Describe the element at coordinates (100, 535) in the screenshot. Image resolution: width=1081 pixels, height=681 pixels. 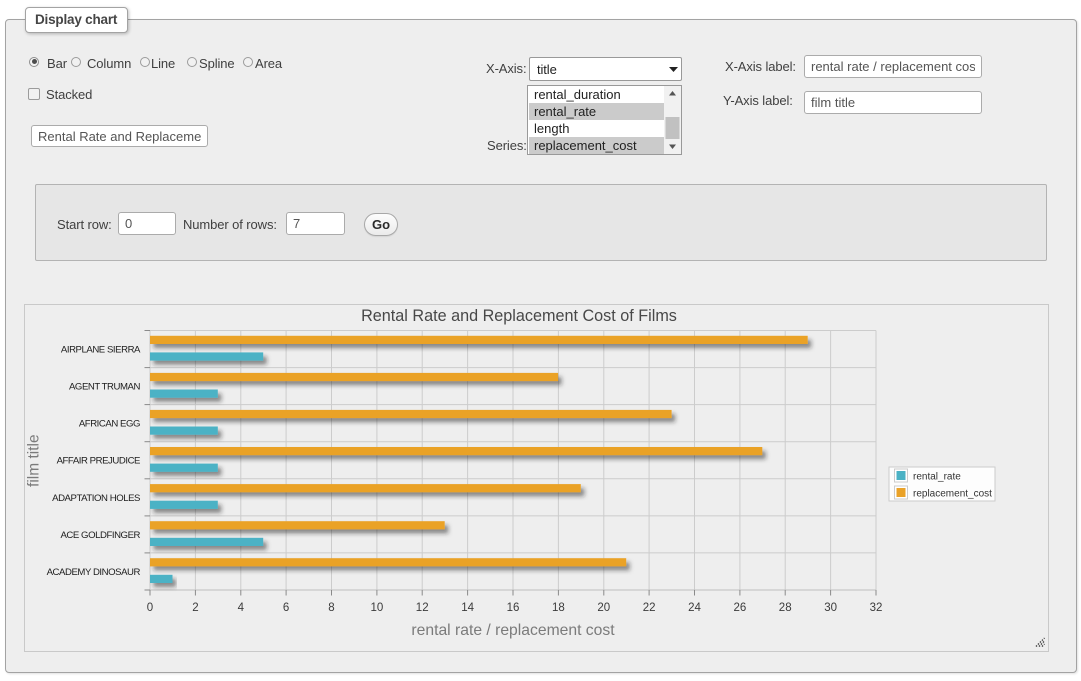
I see `svg-text: ACE GOLDFINGER` at that location.